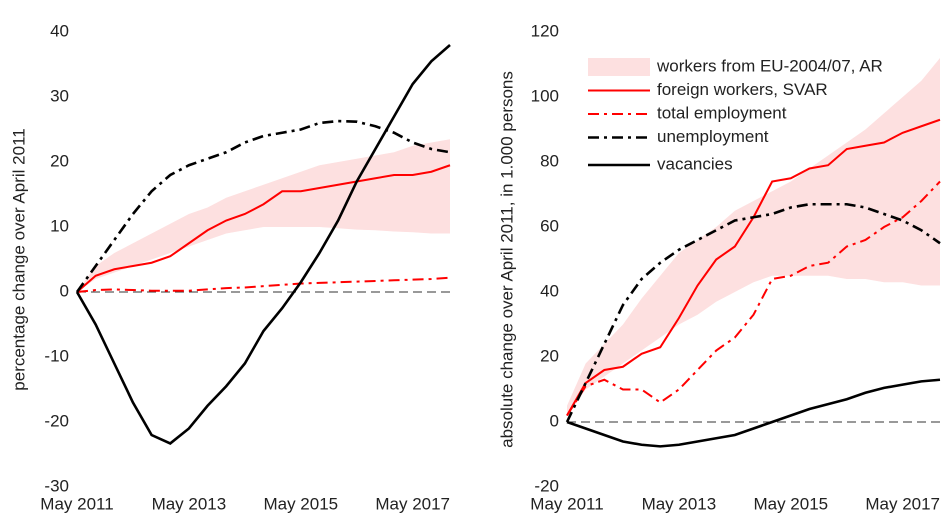 This screenshot has width=952, height=521. Describe the element at coordinates (713, 136) in the screenshot. I see `legend-label: unemployment` at that location.